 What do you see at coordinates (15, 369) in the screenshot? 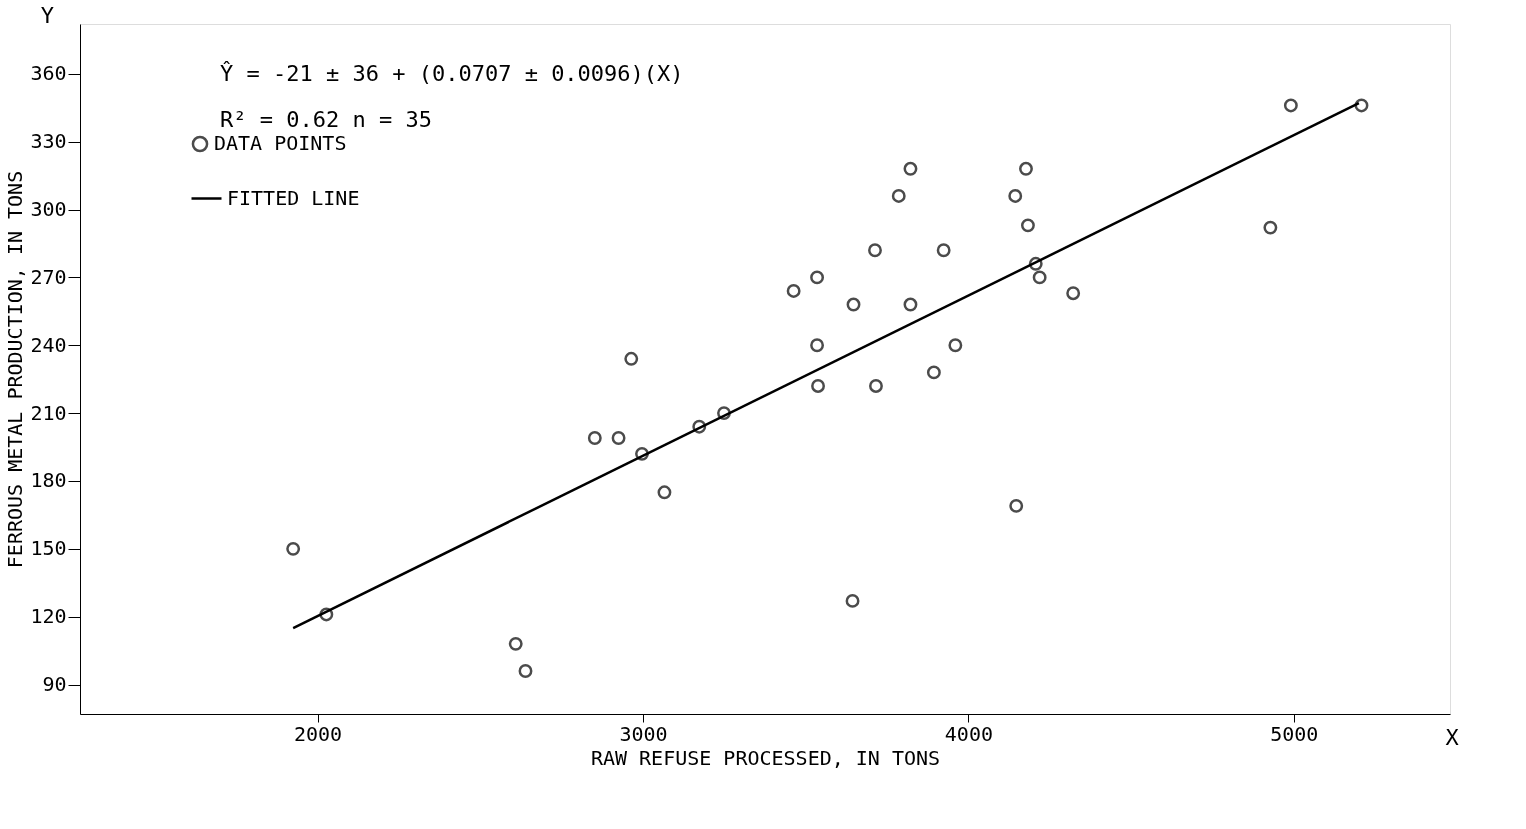
I see `y-axis-title: FERROUS METAL PRODUCTION, IN TONS` at bounding box center [15, 369].